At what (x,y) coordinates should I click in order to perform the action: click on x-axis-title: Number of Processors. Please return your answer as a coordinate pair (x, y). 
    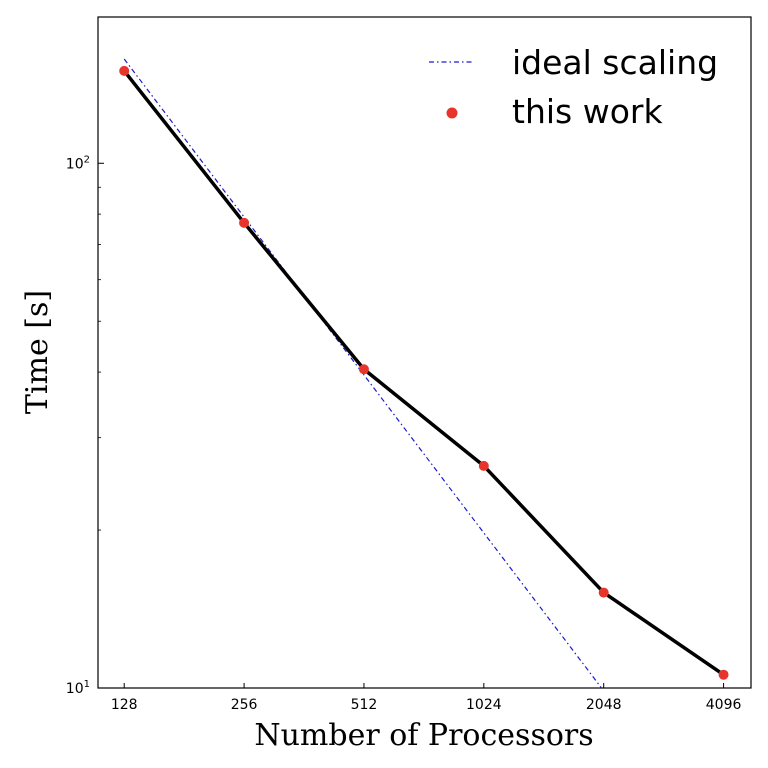
    Looking at the image, I should click on (423, 735).